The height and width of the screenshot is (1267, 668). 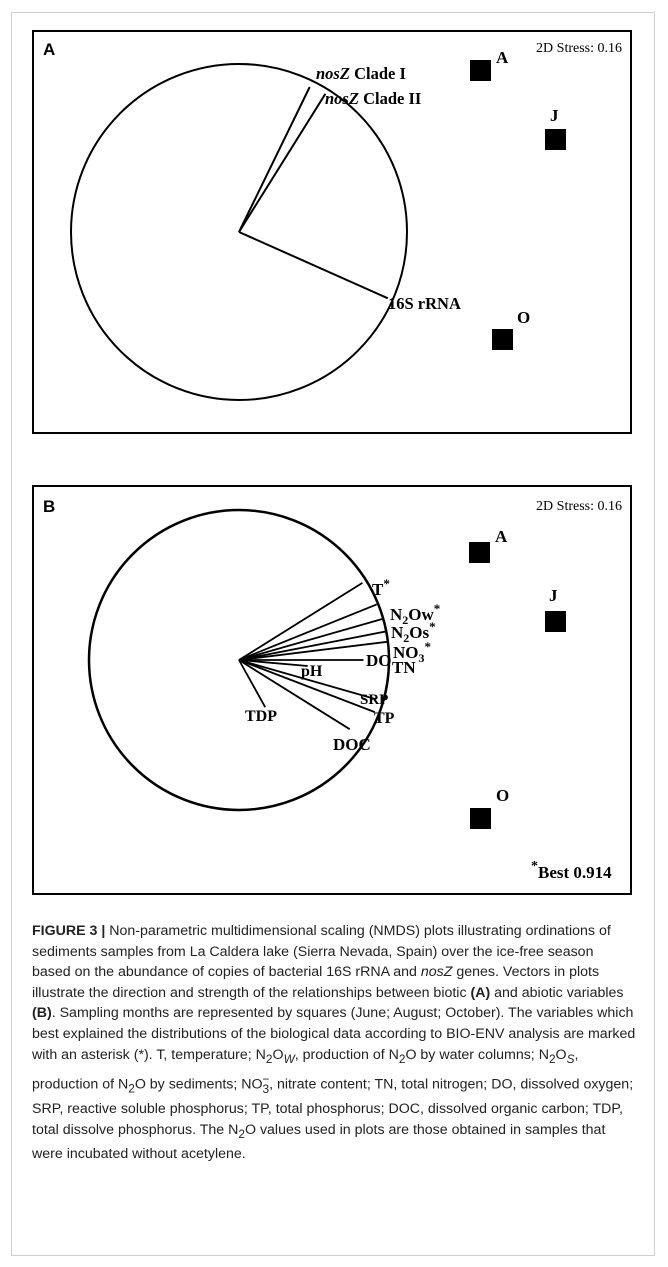 I want to click on panel-b-correlation-circle, so click(x=239, y=660).